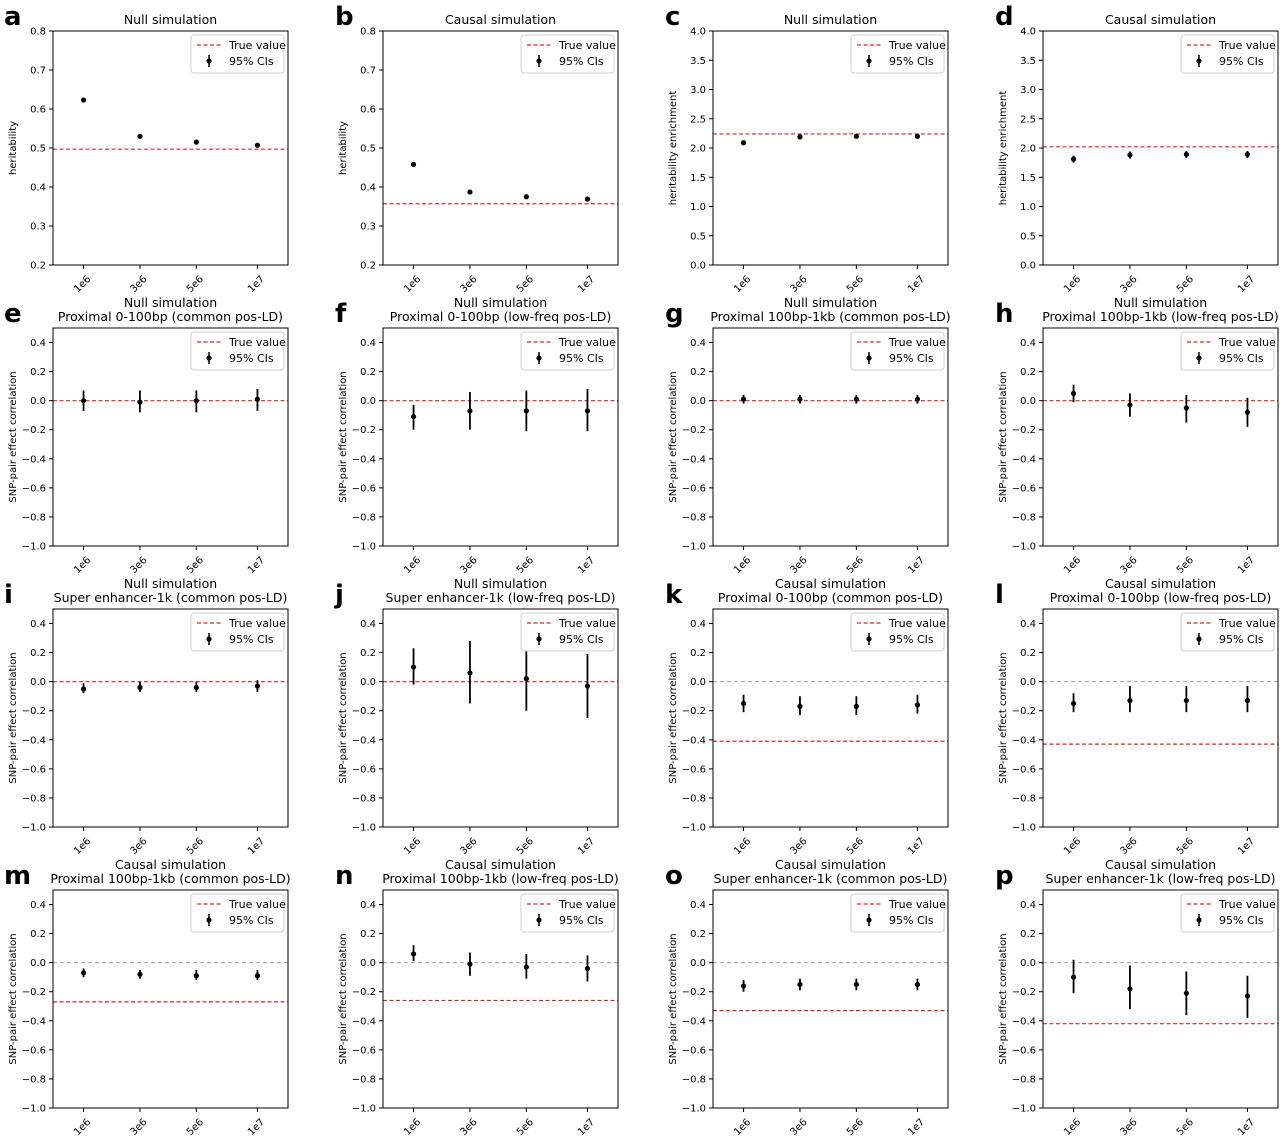 Image resolution: width=1280 pixels, height=1140 pixels. I want to click on panel-e-ytick-label: −1.0, so click(34, 547).